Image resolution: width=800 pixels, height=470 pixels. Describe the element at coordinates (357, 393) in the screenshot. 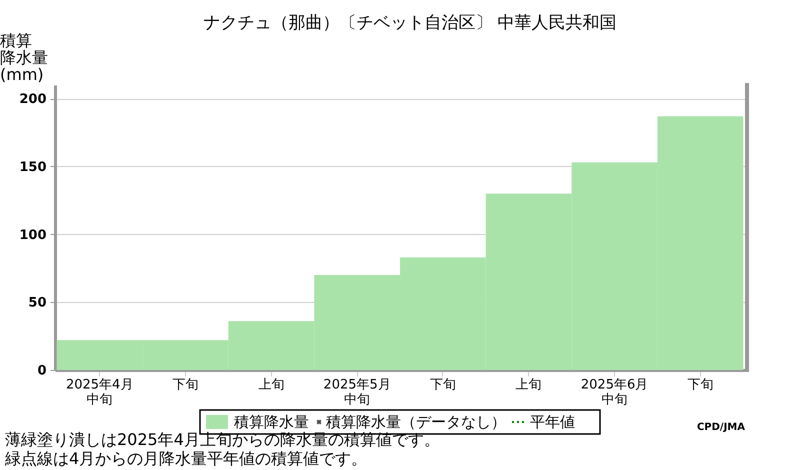

I see `x-tick-label: 2025年5月中旬` at that location.